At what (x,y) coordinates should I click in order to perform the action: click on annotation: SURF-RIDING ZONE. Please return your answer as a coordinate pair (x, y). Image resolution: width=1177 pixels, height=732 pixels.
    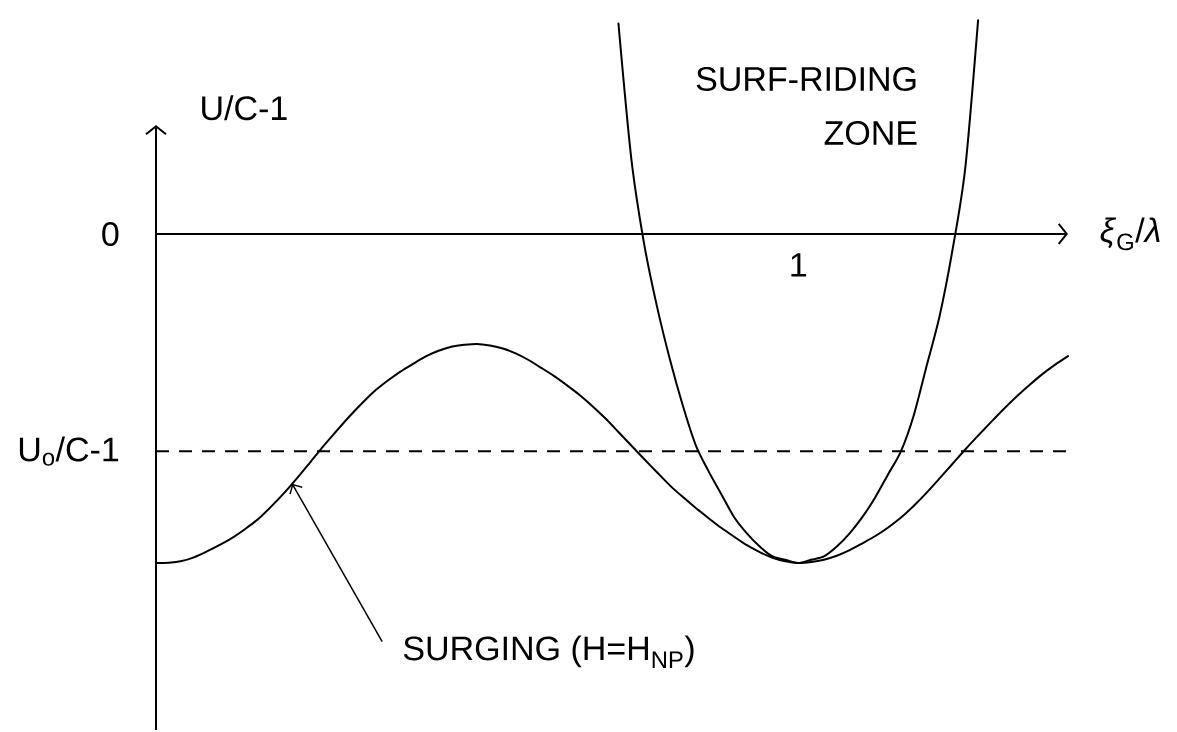
    Looking at the image, I should click on (806, 106).